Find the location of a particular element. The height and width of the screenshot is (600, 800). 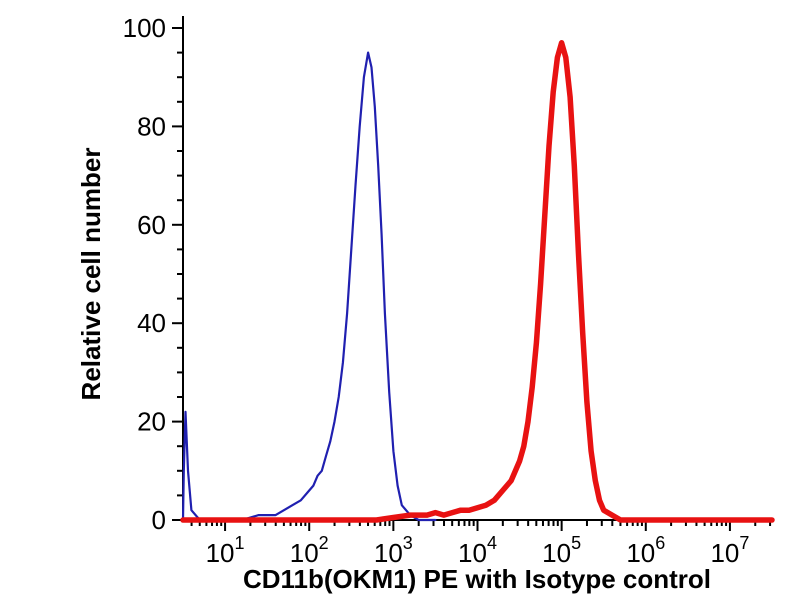

x-tick-label: 10³ is located at coordinates (393, 550).